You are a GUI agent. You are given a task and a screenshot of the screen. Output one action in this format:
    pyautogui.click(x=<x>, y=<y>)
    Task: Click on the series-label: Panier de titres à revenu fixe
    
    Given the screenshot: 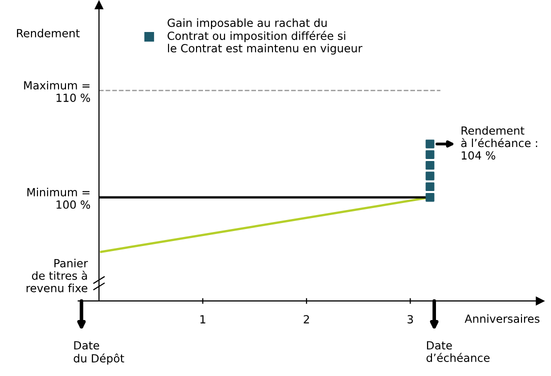 What is the action you would take?
    pyautogui.click(x=57, y=275)
    